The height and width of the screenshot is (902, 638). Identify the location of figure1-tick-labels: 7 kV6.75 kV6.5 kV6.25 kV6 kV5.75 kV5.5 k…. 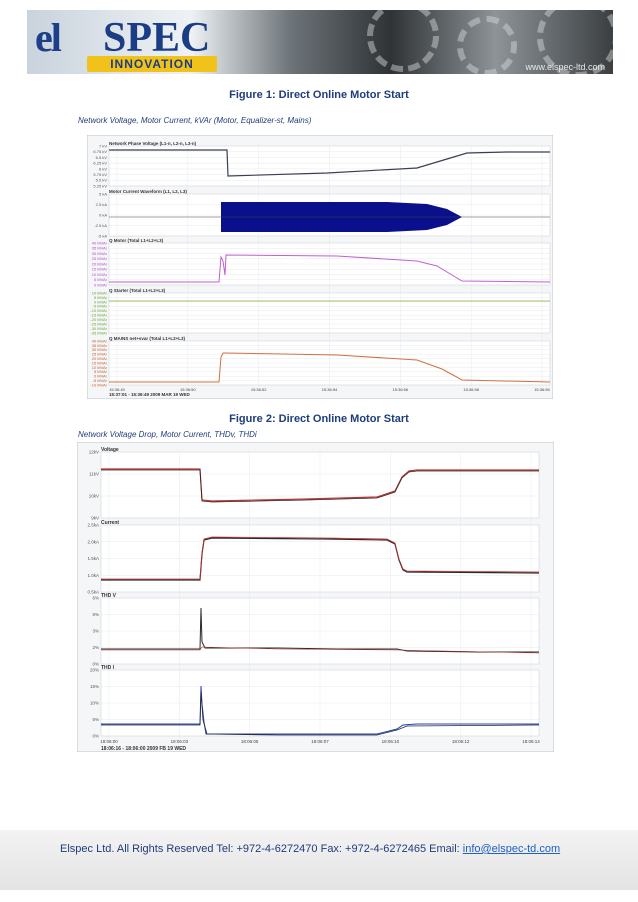
(98, 265).